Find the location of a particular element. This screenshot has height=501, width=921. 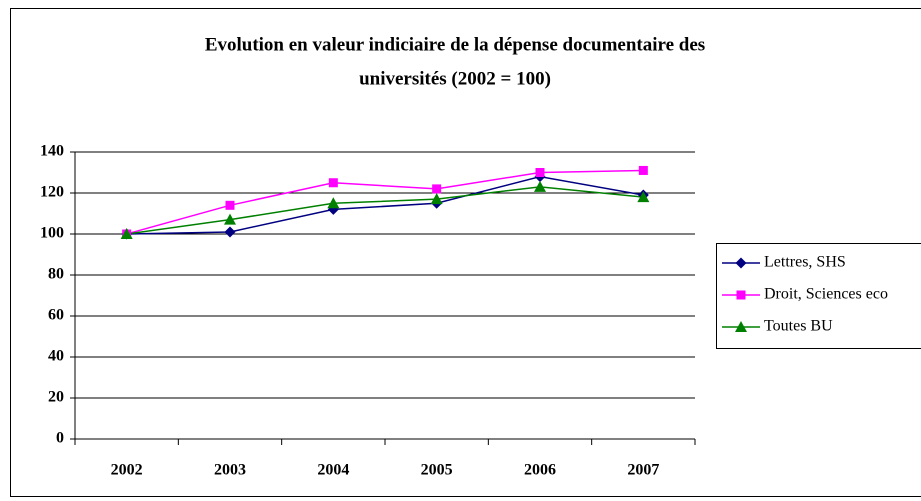

x-tick-label: 2005 is located at coordinates (437, 470).